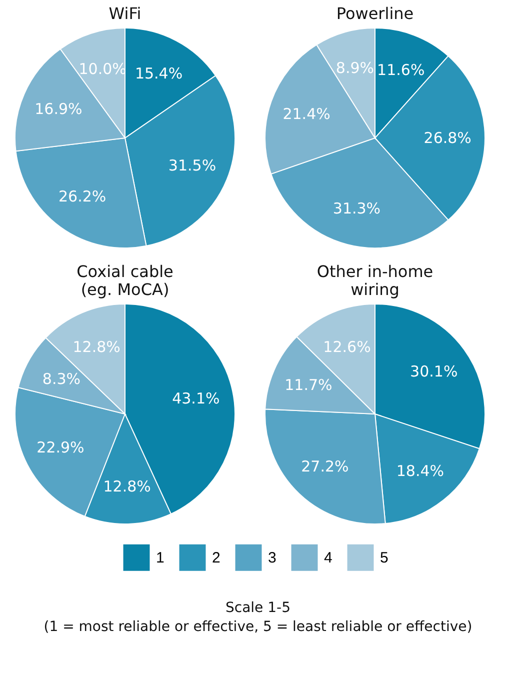  What do you see at coordinates (258, 627) in the screenshot?
I see `text: (1 = most reliable or effective, 5 = least reliable or effective)` at bounding box center [258, 627].